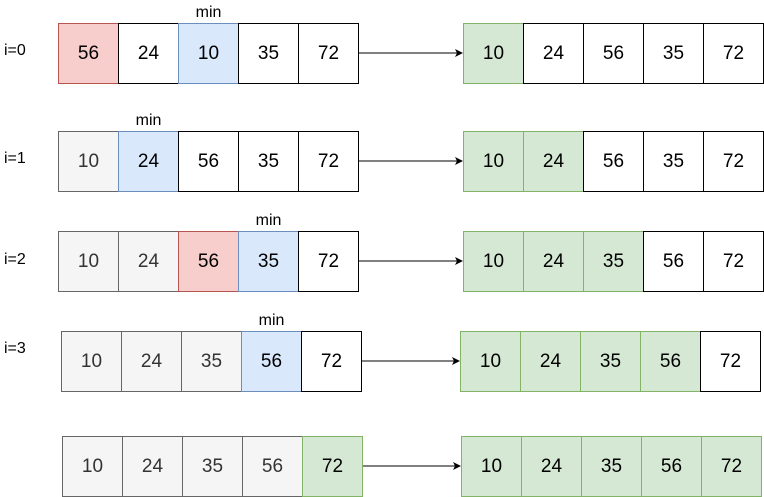 The image size is (764, 497). What do you see at coordinates (15, 158) in the screenshot?
I see `iteration-label: i=1` at bounding box center [15, 158].